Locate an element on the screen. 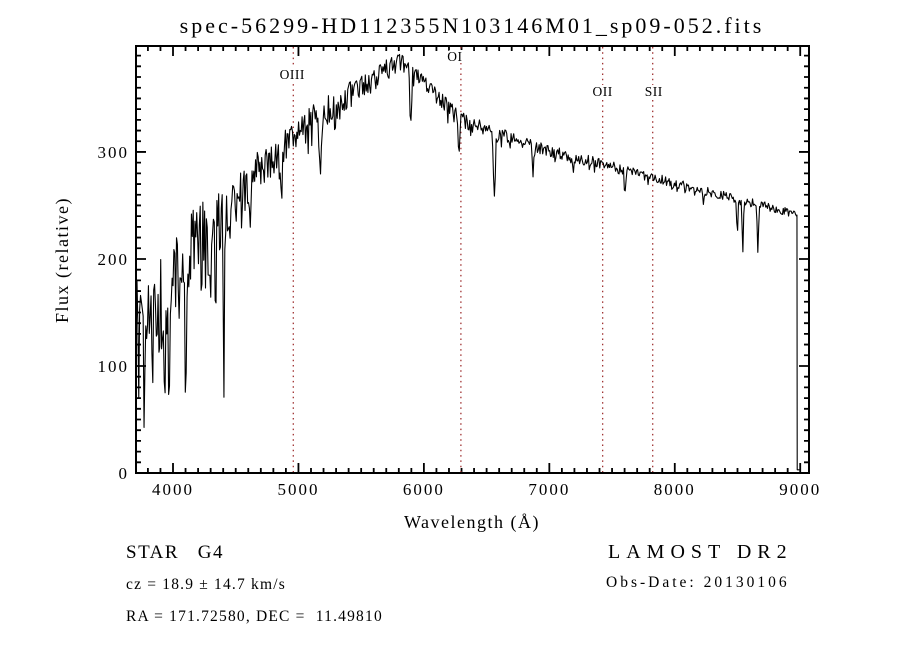  cz-text: cz = 18.9 ± 14.7 km/s is located at coordinates (206, 584).